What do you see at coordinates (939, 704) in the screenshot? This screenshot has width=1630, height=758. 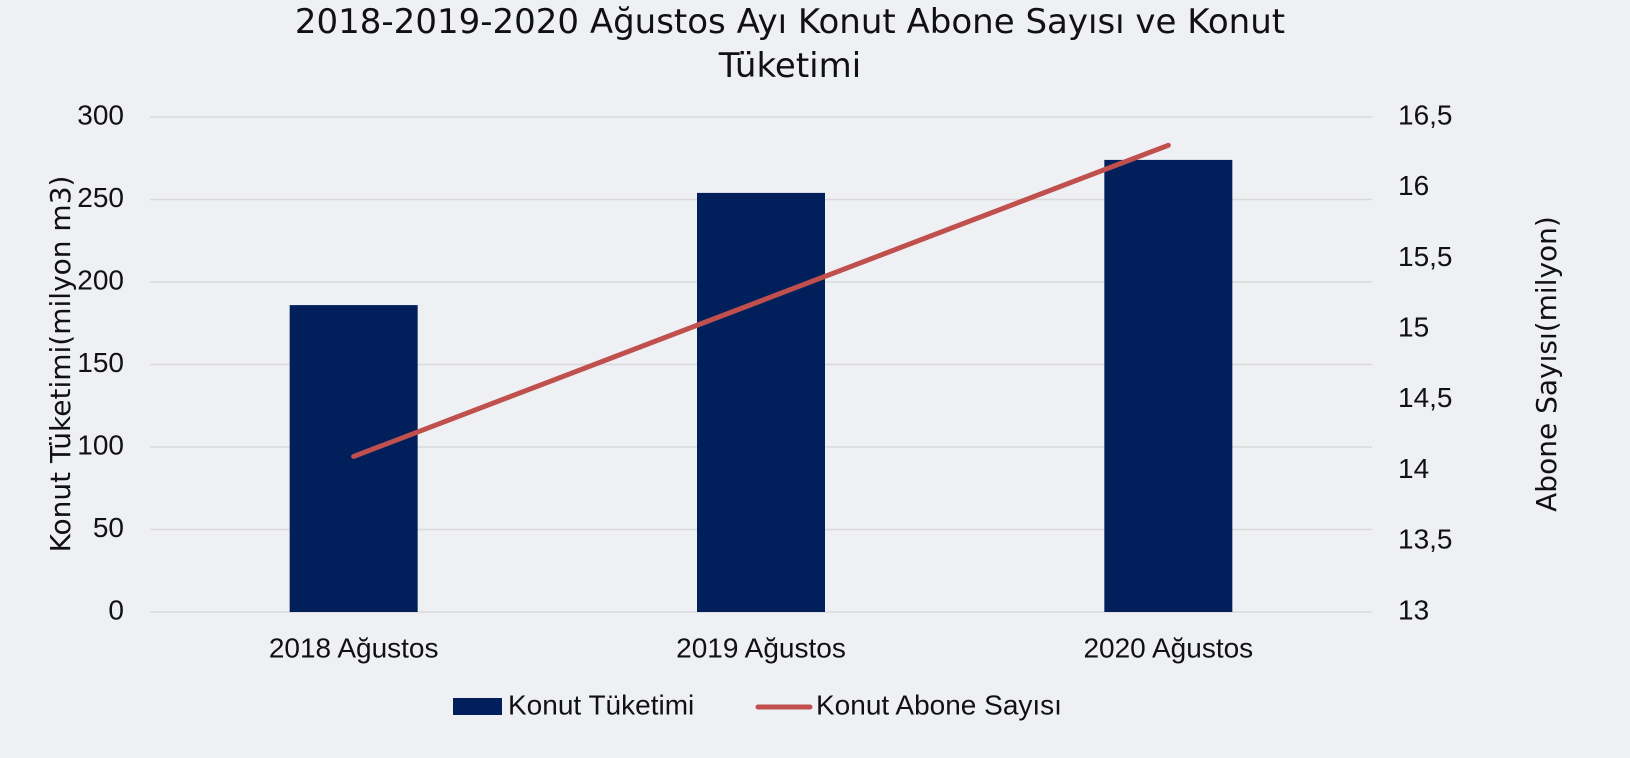 I see `legend-label: Konut Abone Sayısı` at bounding box center [939, 704].